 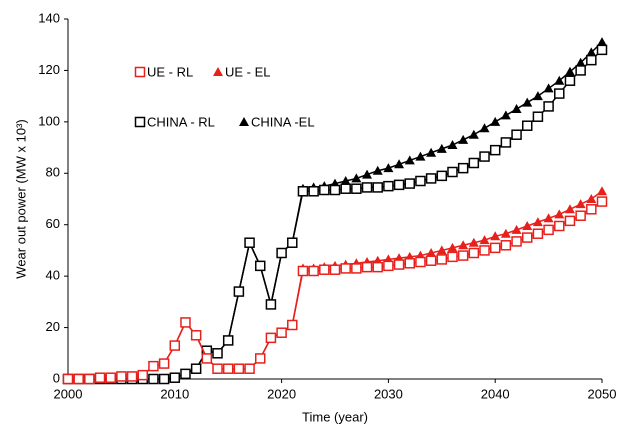 What do you see at coordinates (248, 71) in the screenshot?
I see `legend-label: UE - EL` at bounding box center [248, 71].